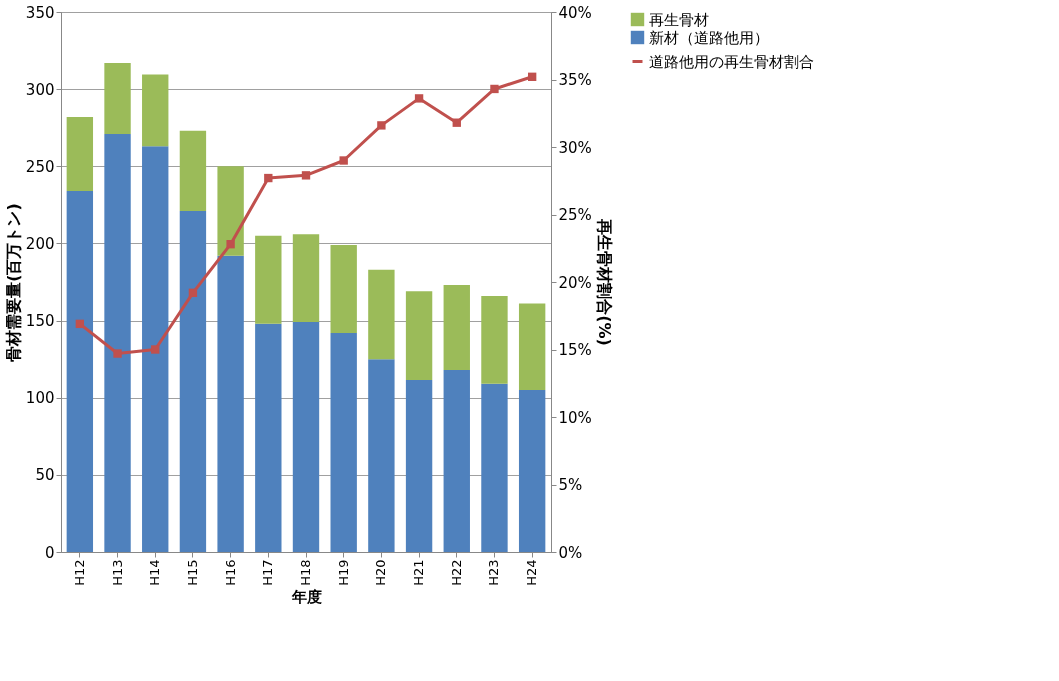 This screenshot has height=681, width=1059. I want to click on y-tick-label: 300, so click(40, 89).